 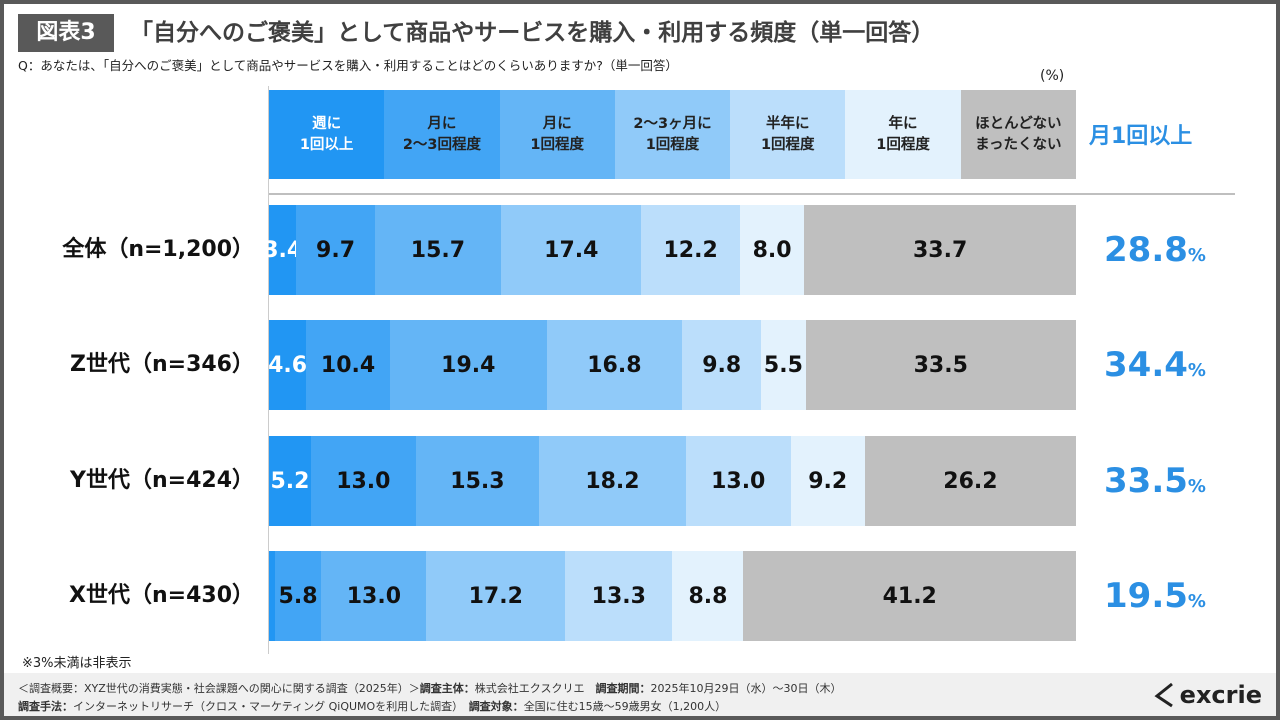 I want to click on data-label: 10.4, so click(x=348, y=365).